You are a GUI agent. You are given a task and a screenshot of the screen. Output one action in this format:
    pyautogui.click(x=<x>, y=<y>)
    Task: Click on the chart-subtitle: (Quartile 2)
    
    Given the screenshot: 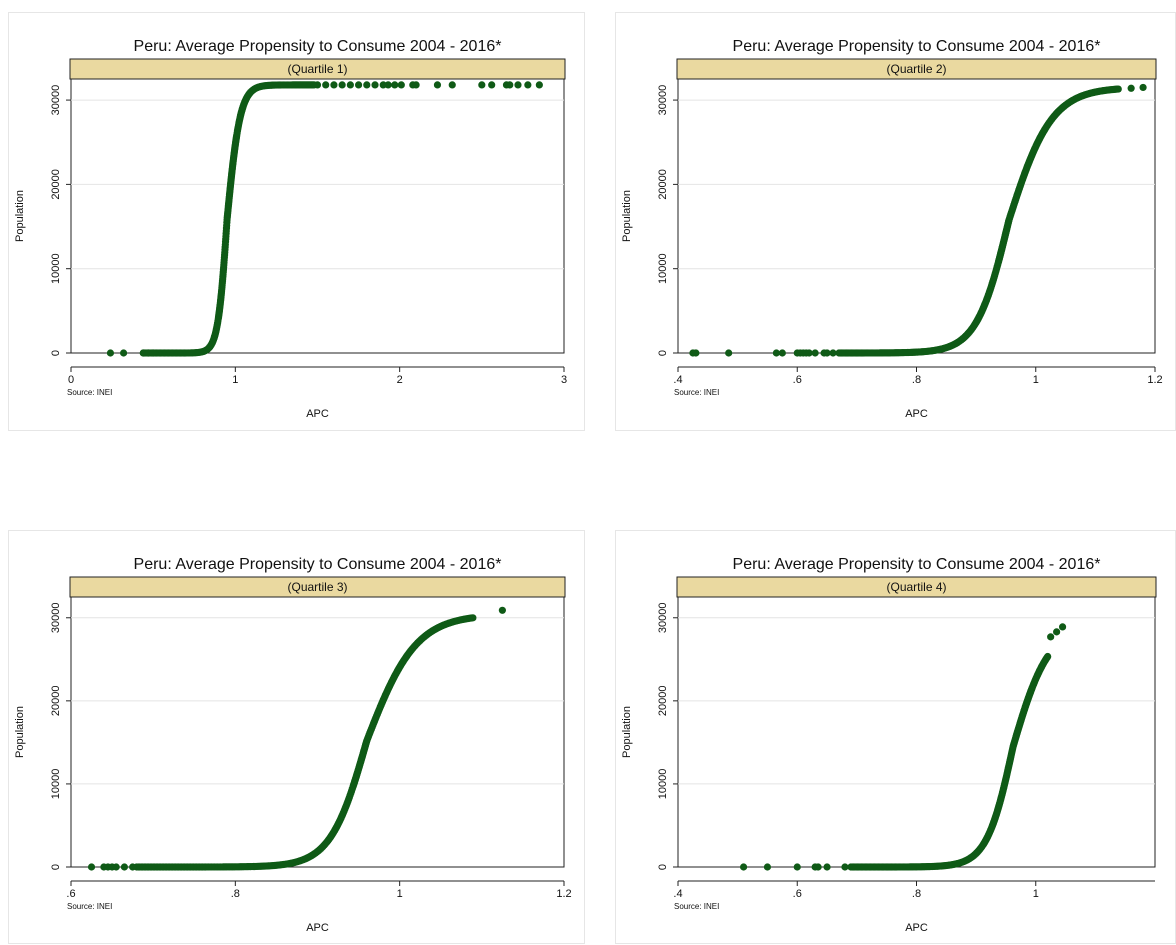 What is the action you would take?
    pyautogui.click(x=916, y=69)
    